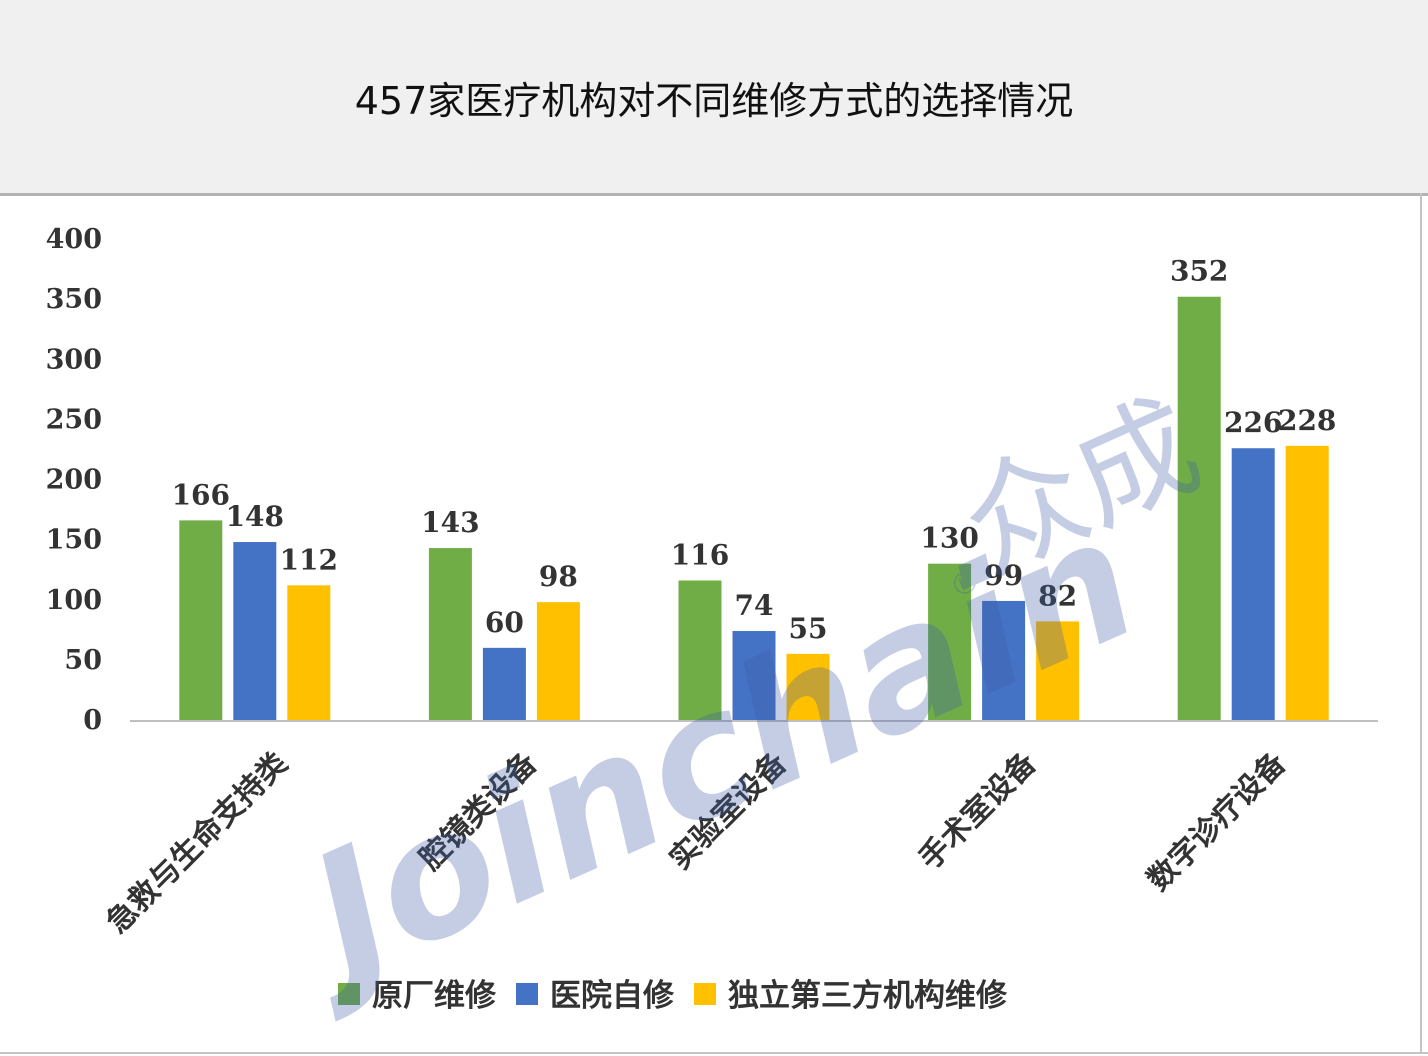 The width and height of the screenshot is (1428, 1056). What do you see at coordinates (700, 555) in the screenshot?
I see `data-label: 116` at bounding box center [700, 555].